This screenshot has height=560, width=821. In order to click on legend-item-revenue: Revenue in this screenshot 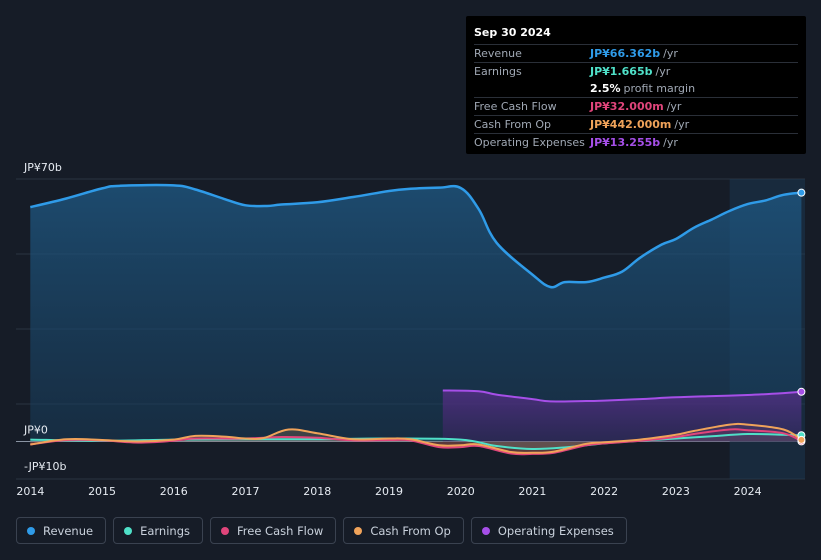, I will do `click(61, 530)`.